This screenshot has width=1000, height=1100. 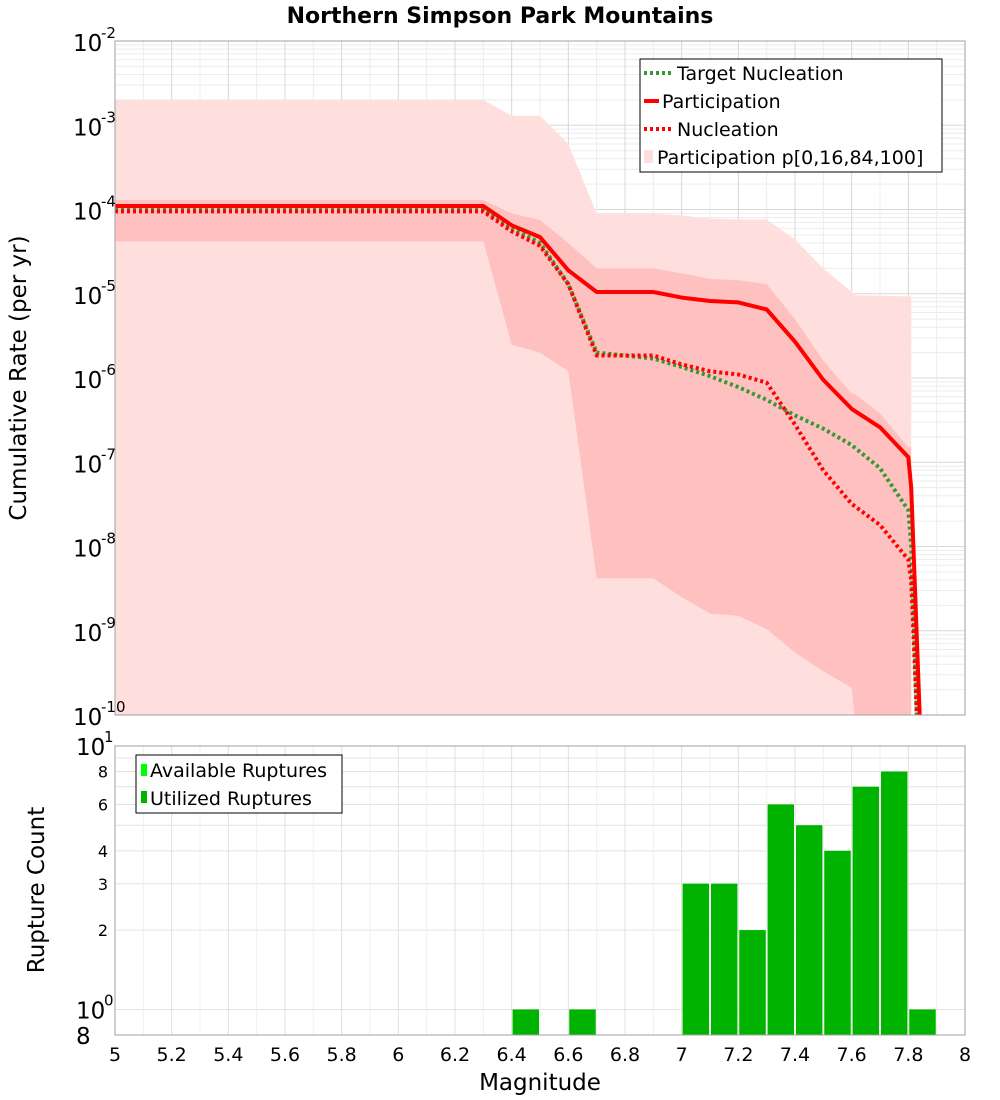 What do you see at coordinates (231, 799) in the screenshot?
I see `legend-label: Utilized Ruptures` at bounding box center [231, 799].